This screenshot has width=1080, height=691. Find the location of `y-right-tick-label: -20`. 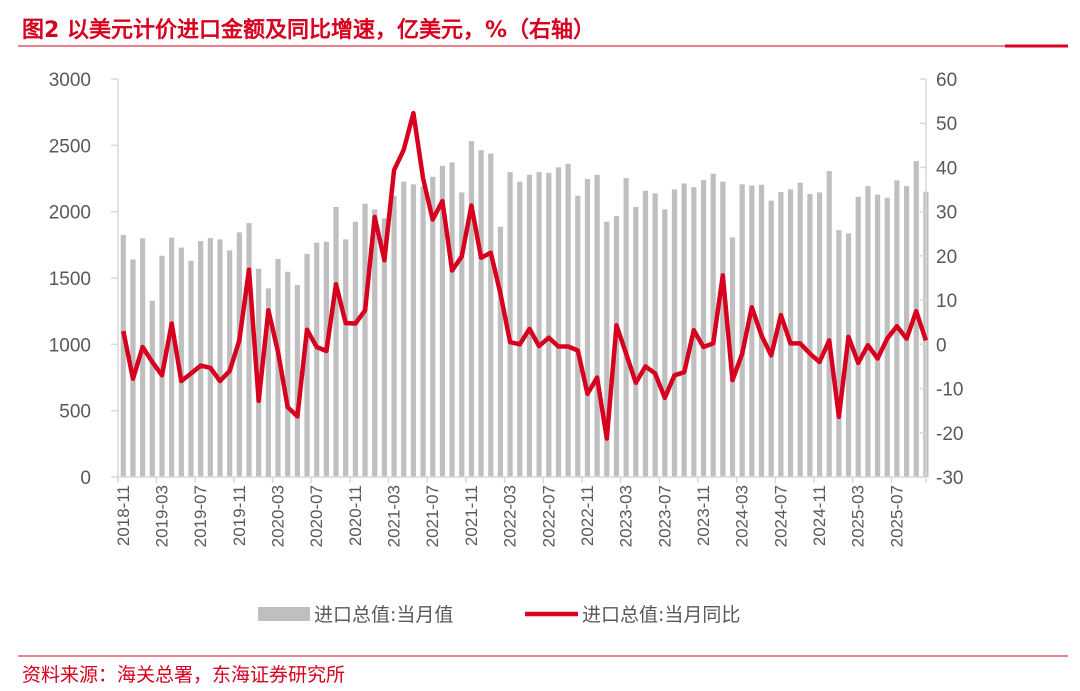

y-right-tick-label: -20 is located at coordinates (949, 434).